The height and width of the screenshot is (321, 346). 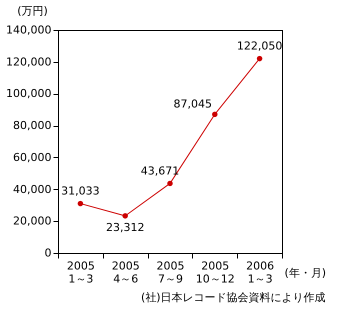 What do you see at coordinates (29, 93) in the screenshot?
I see `y-tick-label: 100,000` at bounding box center [29, 93].